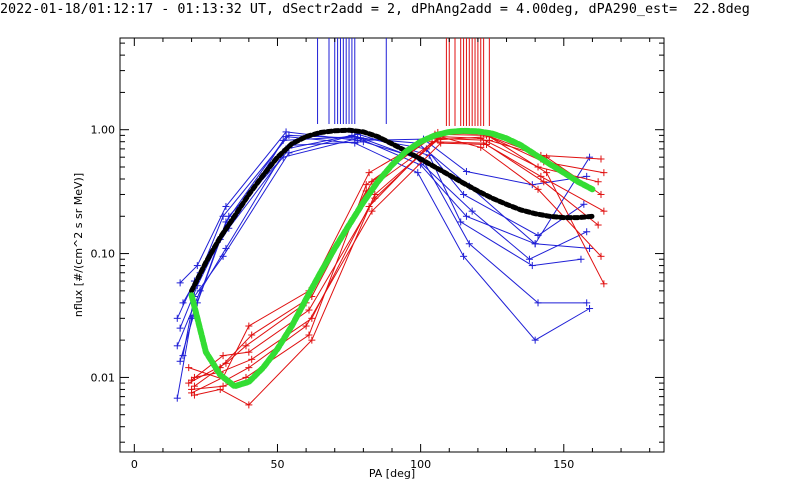 This screenshot has height=500, width=800. I want to click on y-tick-label: 1.00, so click(103, 130).